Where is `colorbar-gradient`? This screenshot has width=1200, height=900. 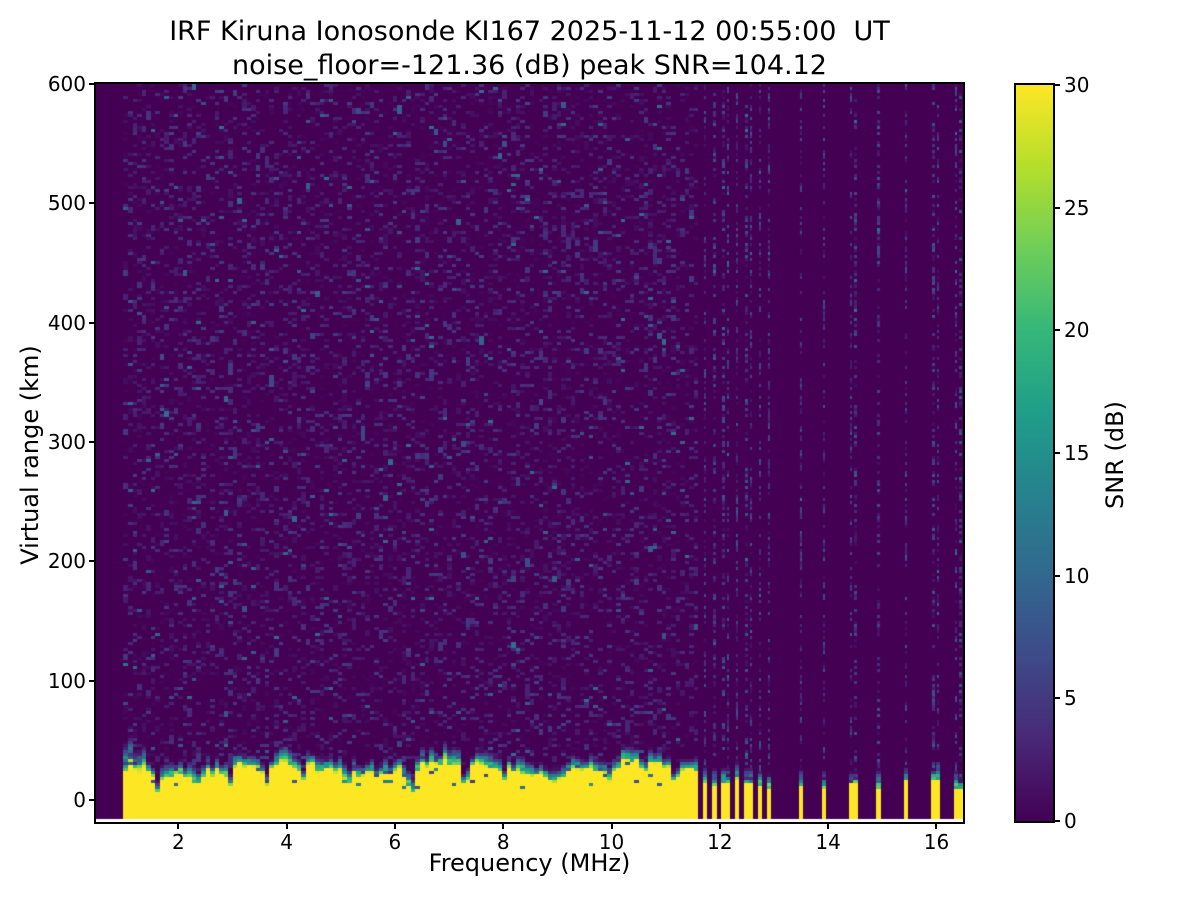
colorbar-gradient is located at coordinates (1034, 453).